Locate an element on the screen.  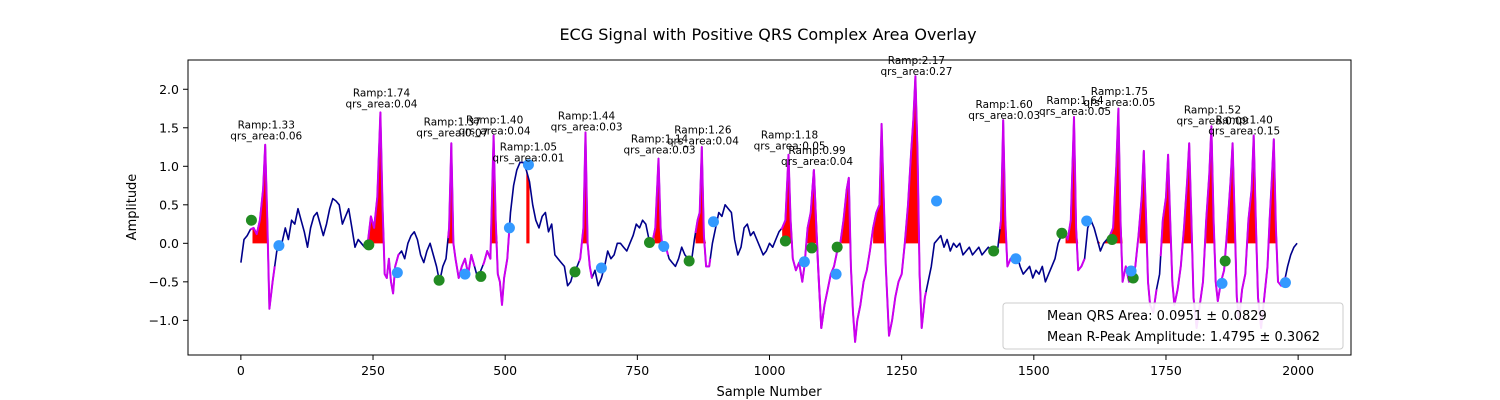
r-amplitude-label-2: Ramp:1.37 is located at coordinates (452, 123).